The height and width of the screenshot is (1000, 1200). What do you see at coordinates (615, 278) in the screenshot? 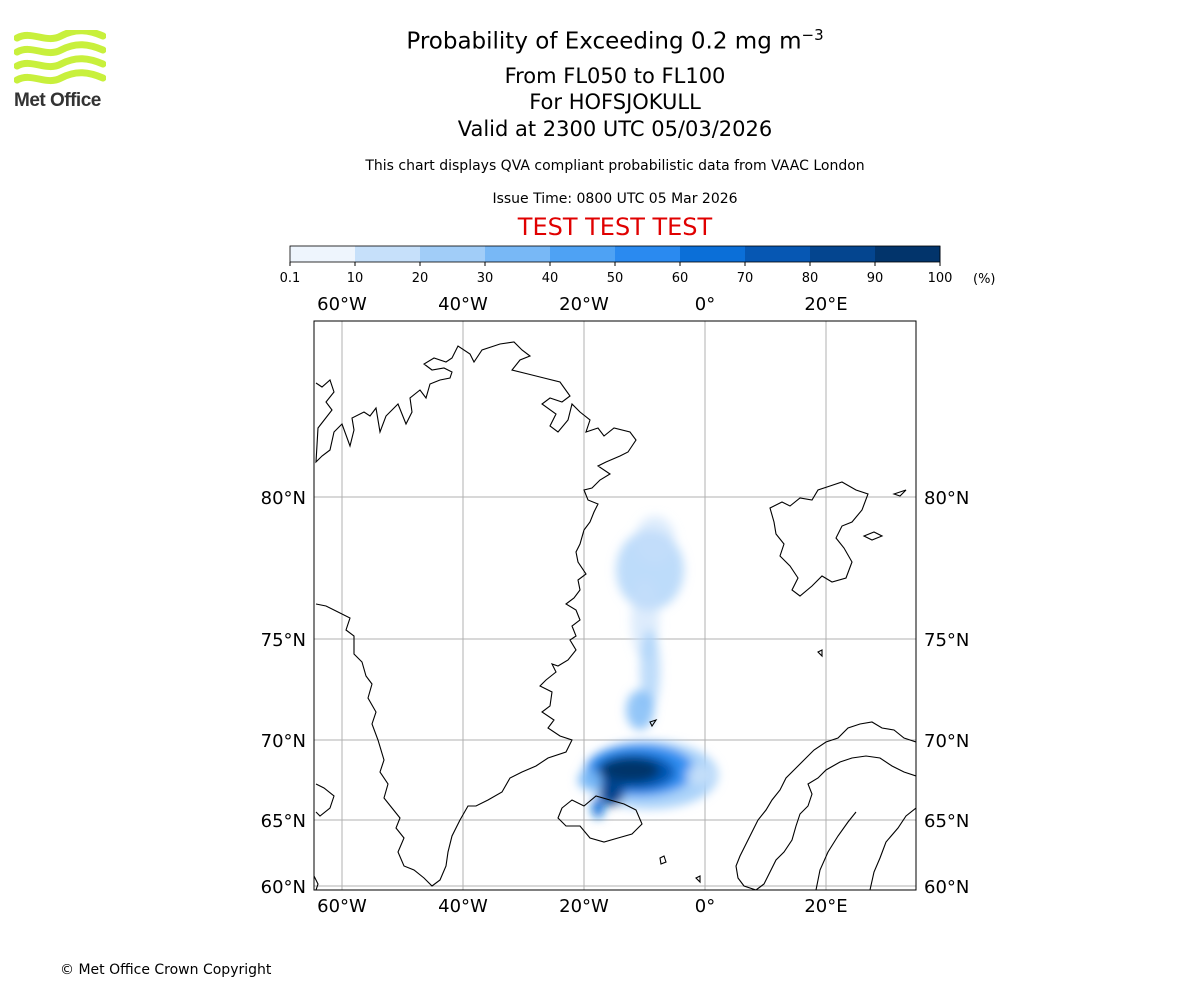
I see `colorbar-tick-label: 50` at bounding box center [615, 278].